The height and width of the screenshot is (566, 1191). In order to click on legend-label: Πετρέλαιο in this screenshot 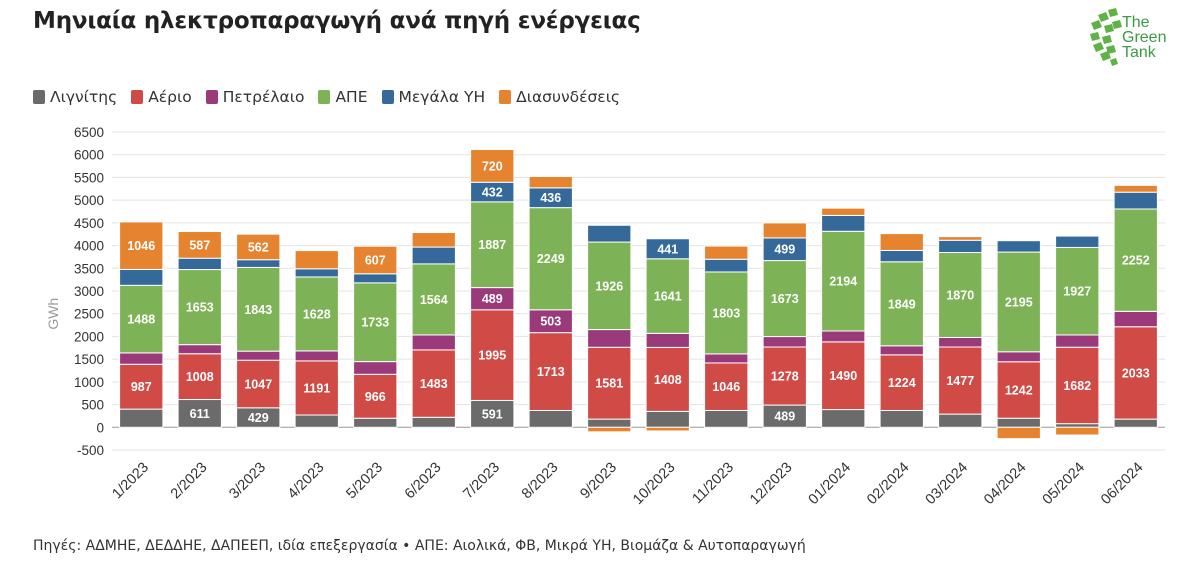, I will do `click(263, 97)`.